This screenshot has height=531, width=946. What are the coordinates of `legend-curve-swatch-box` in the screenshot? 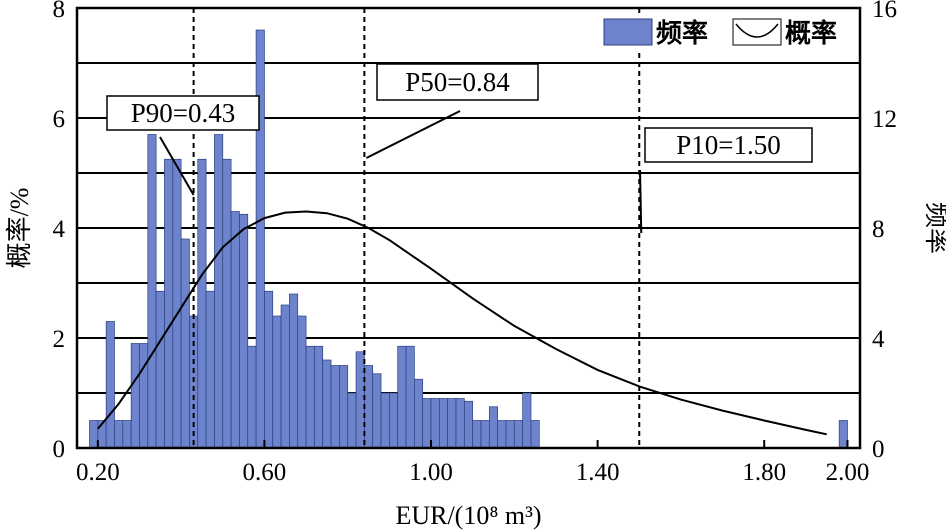 It's located at (757, 32).